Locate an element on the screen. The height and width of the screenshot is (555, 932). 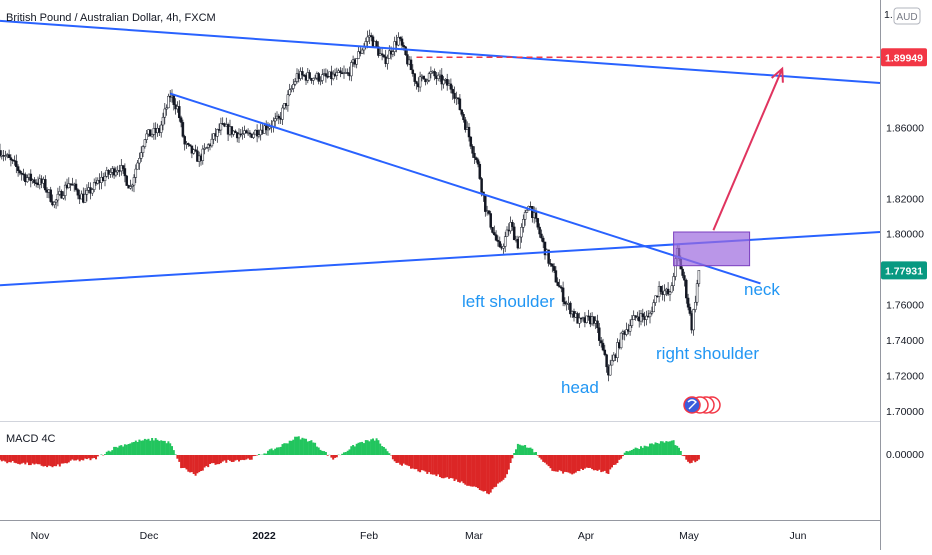
price-tick-label: 1.72000 is located at coordinates (905, 377).